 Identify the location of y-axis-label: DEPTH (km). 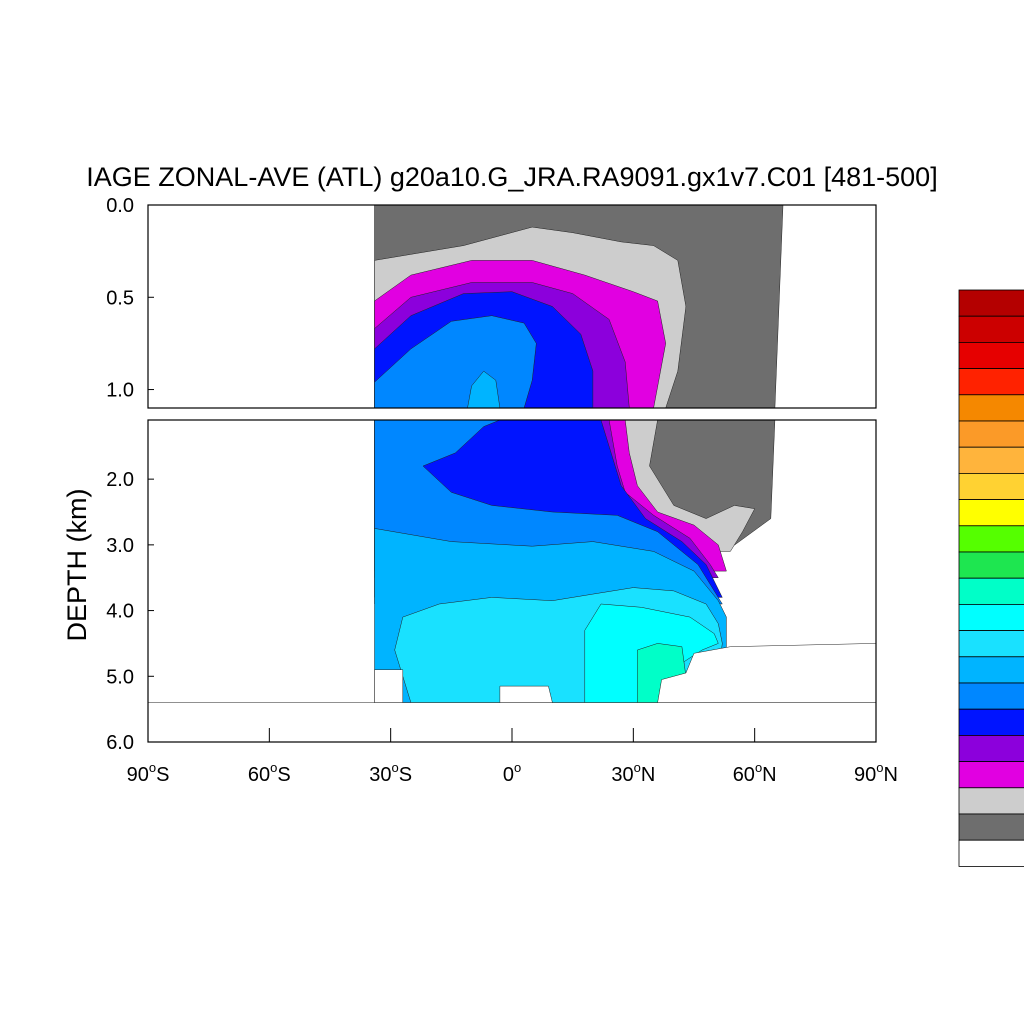
(77, 565).